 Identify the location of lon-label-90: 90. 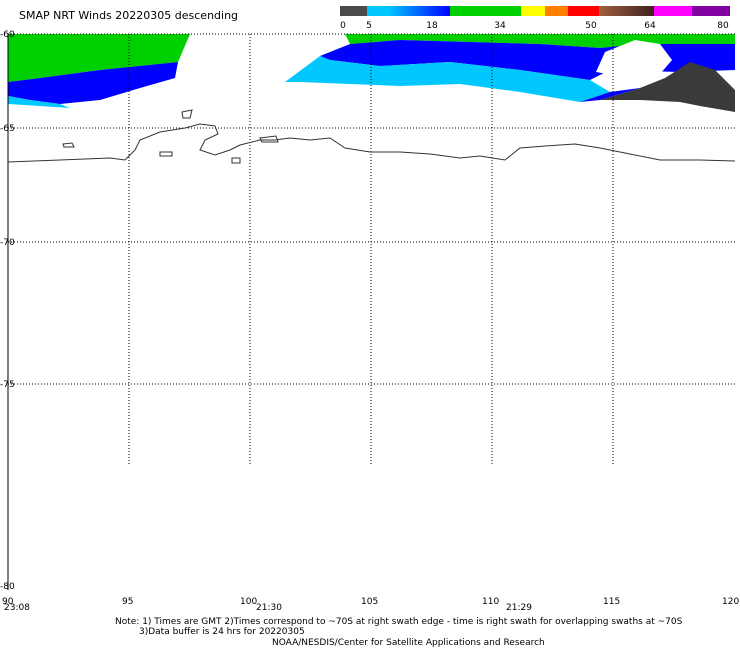
(8, 602).